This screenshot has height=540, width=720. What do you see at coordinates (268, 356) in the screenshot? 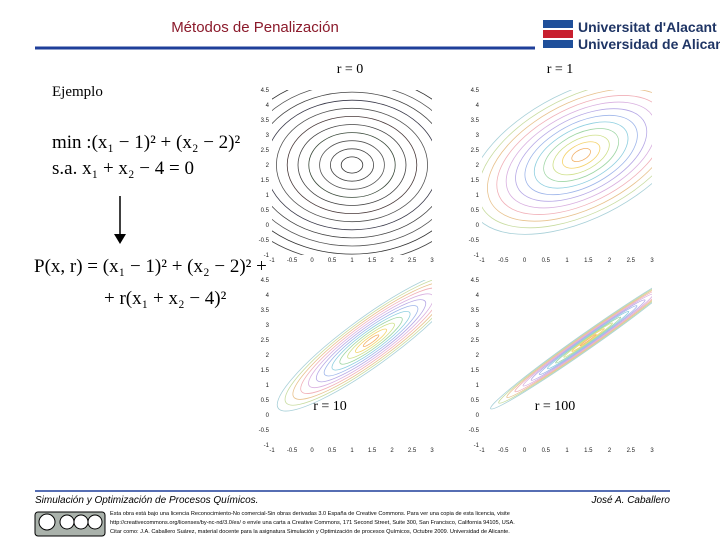
I see `y-tick-label: 2` at bounding box center [268, 356].